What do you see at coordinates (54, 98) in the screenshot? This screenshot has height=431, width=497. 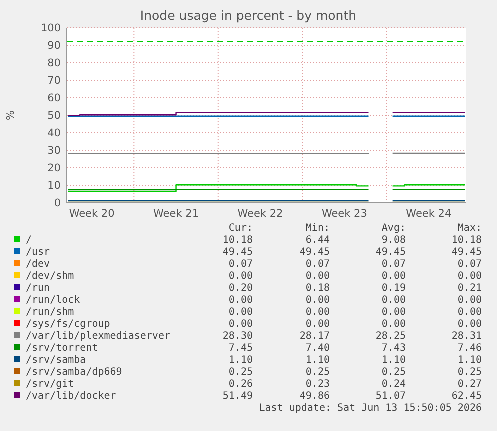 I see `y-tick-label: 60` at bounding box center [54, 98].